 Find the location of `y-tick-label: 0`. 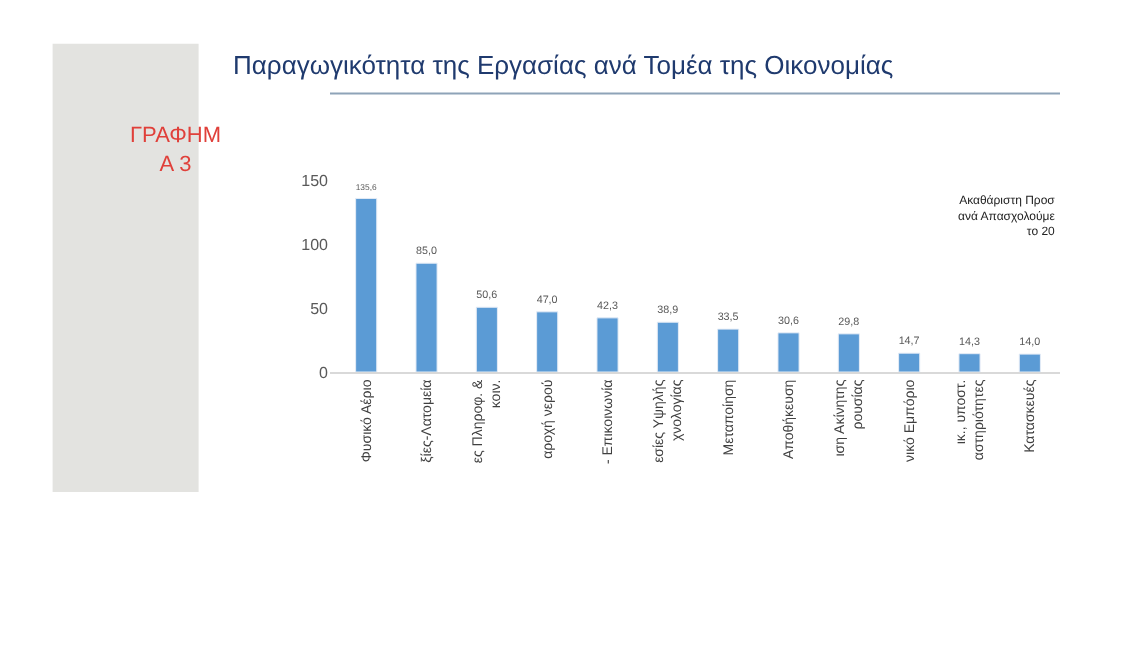

y-tick-label: 0 is located at coordinates (324, 372).